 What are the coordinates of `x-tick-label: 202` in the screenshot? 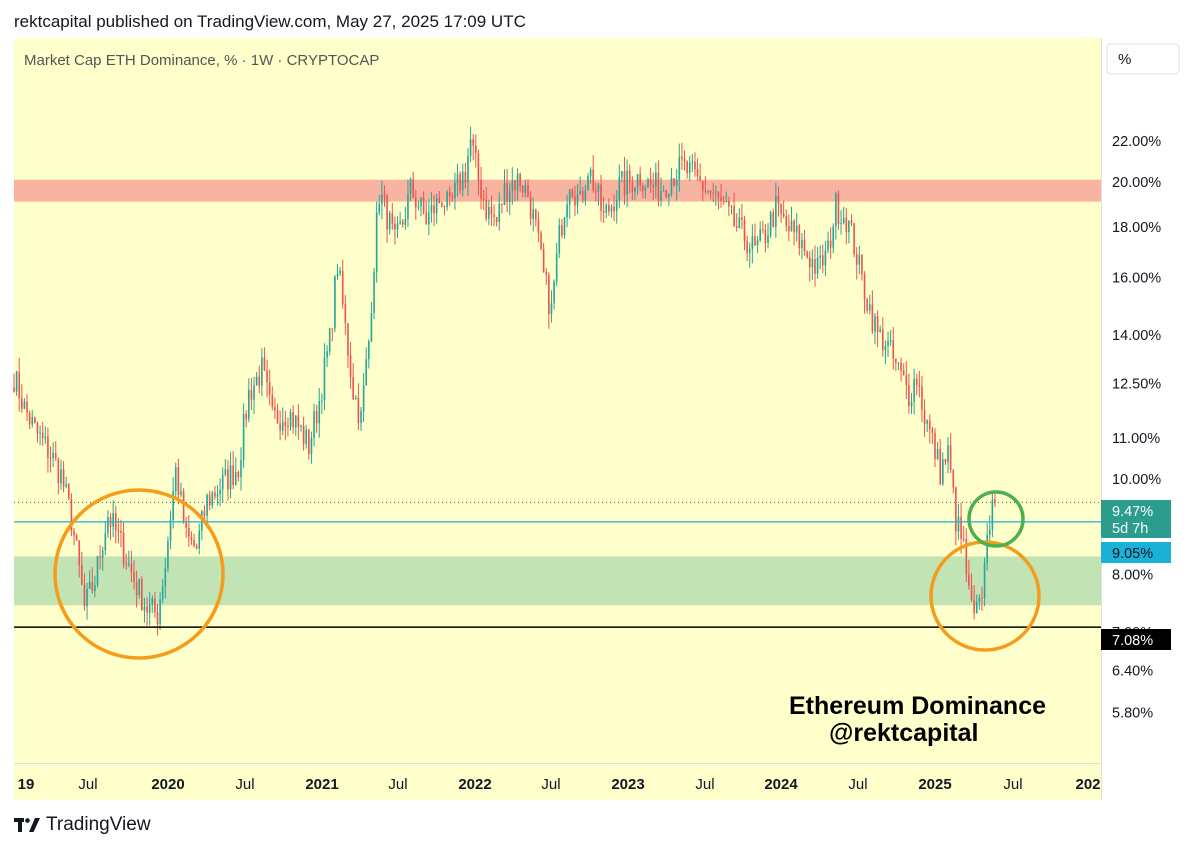 It's located at (1087, 784).